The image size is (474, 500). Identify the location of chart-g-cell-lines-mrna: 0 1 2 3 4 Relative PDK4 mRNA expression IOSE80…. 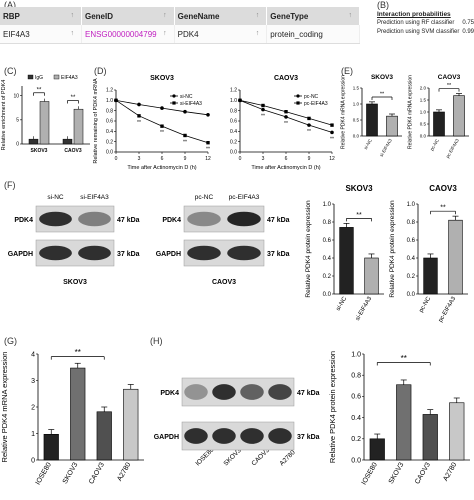
(72, 417).